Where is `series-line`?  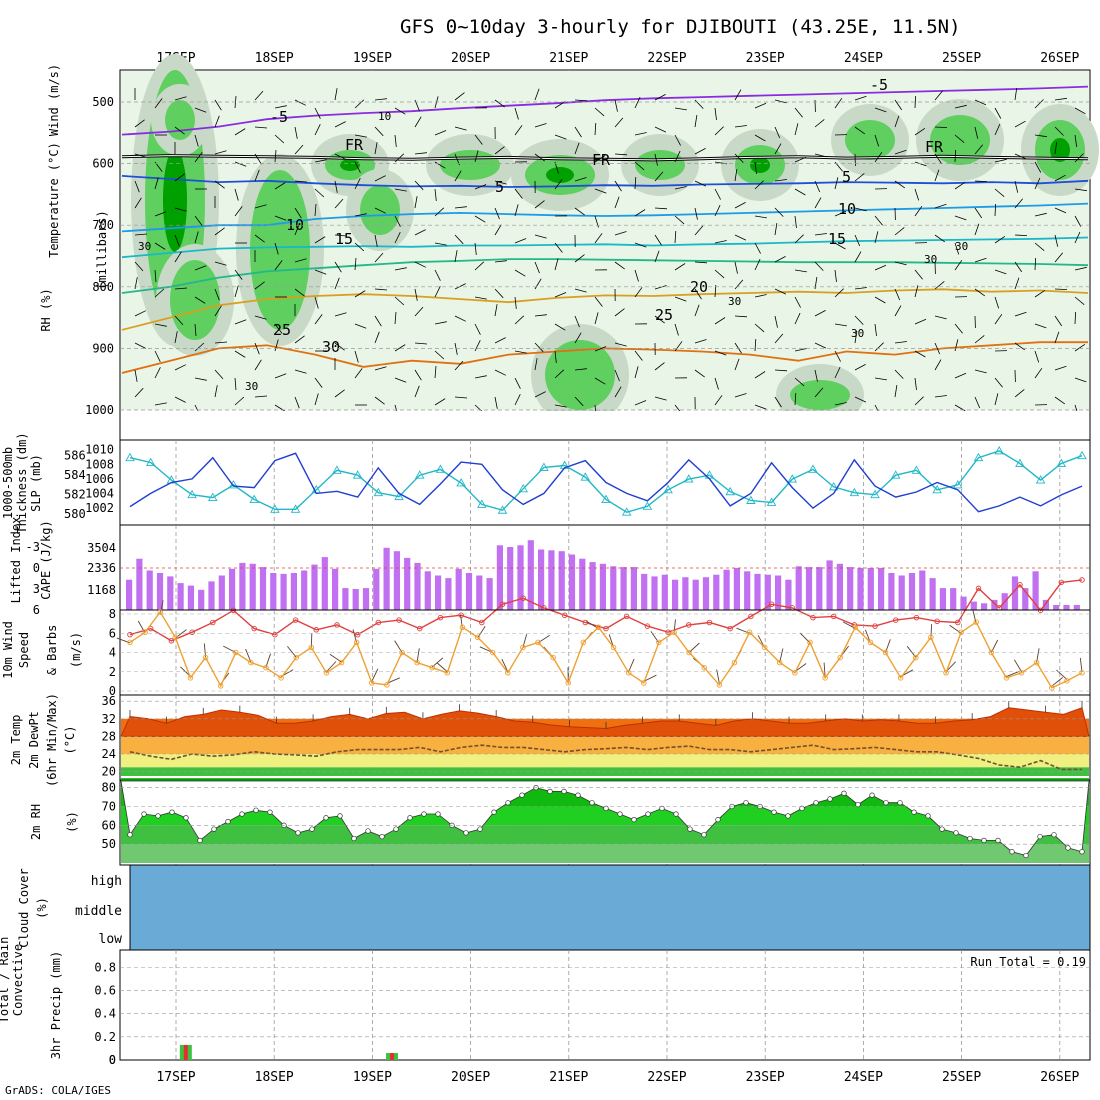
series-line is located at coordinates (606, 610).